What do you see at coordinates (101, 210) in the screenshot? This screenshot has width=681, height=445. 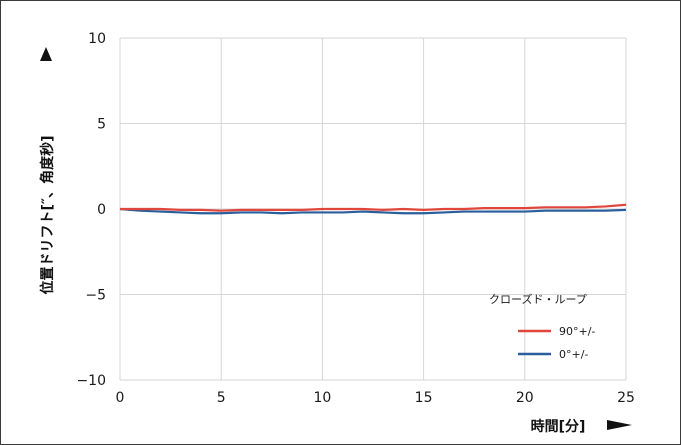 I see `y-tick-label: 0` at bounding box center [101, 210].